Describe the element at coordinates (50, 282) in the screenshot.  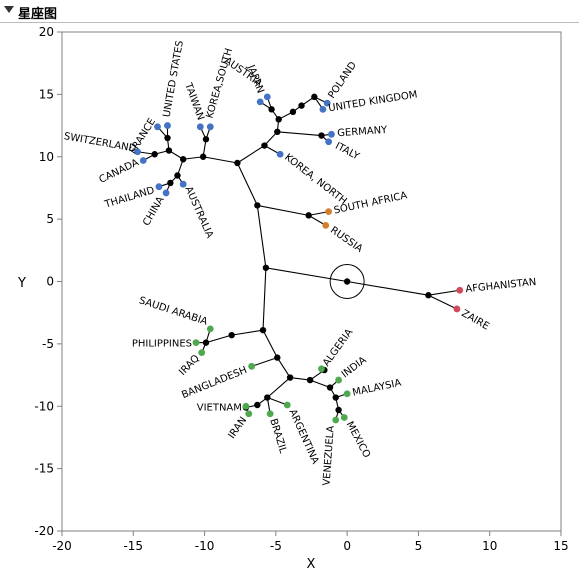
I see `y-tick-label: 0` at that location.